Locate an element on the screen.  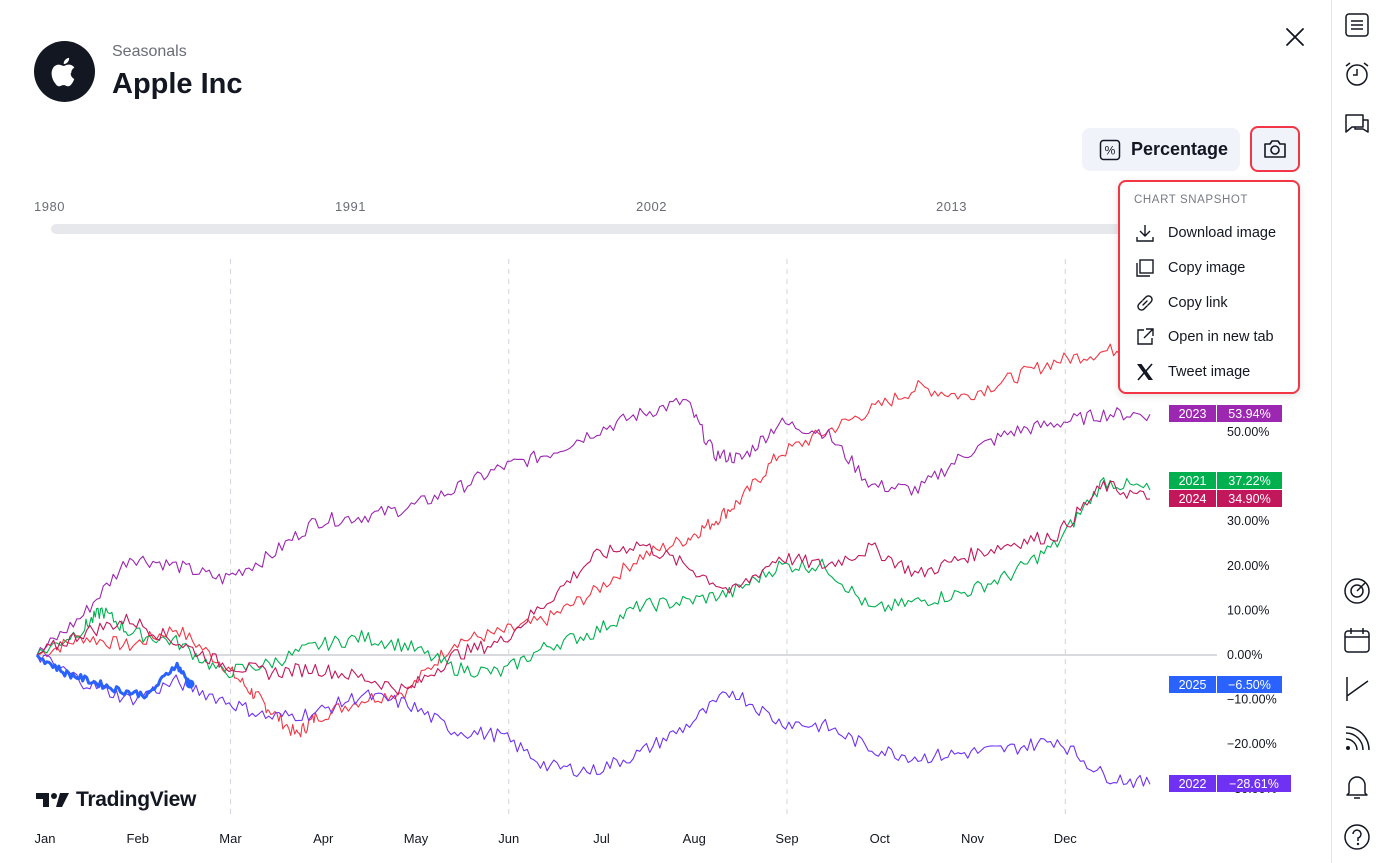
badge-year: 2021 is located at coordinates (1193, 481).